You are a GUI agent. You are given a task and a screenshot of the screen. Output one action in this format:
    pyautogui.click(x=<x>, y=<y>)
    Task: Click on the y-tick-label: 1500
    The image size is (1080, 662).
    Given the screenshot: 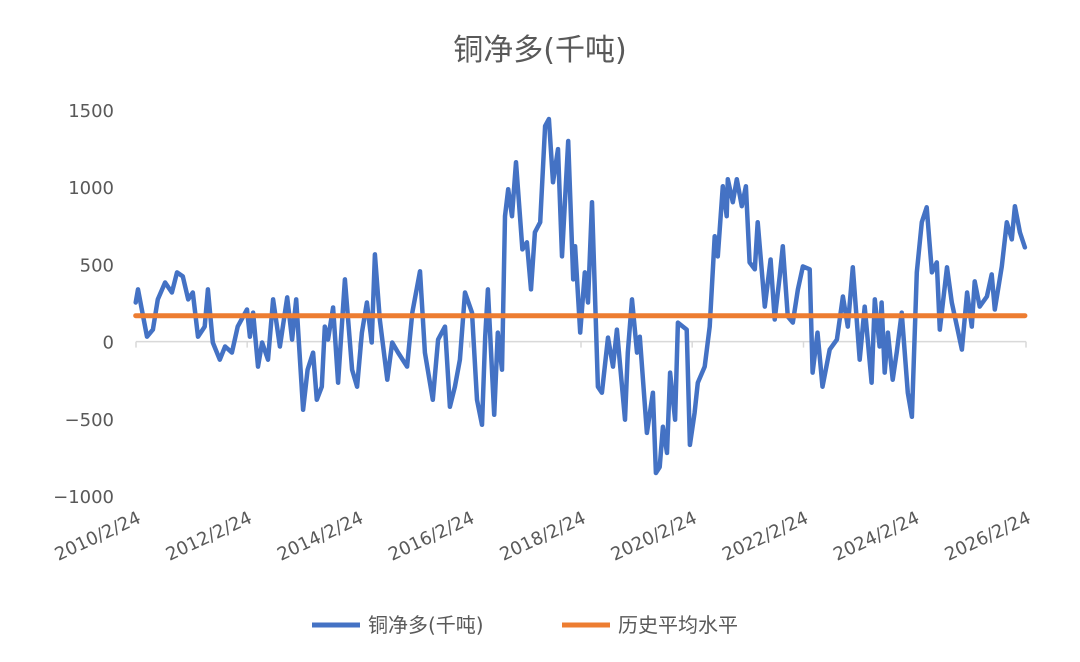 What is the action you would take?
    pyautogui.click(x=91, y=111)
    